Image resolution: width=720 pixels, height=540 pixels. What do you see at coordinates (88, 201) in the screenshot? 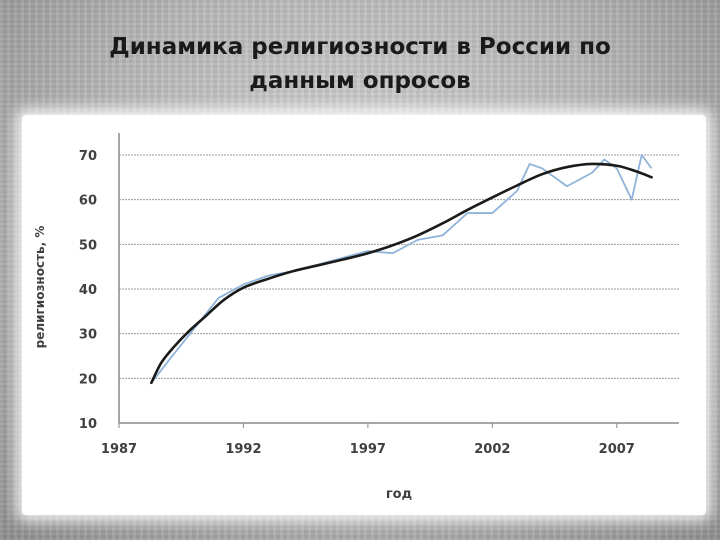
I see `y-tick-label-60: 60` at bounding box center [88, 201].